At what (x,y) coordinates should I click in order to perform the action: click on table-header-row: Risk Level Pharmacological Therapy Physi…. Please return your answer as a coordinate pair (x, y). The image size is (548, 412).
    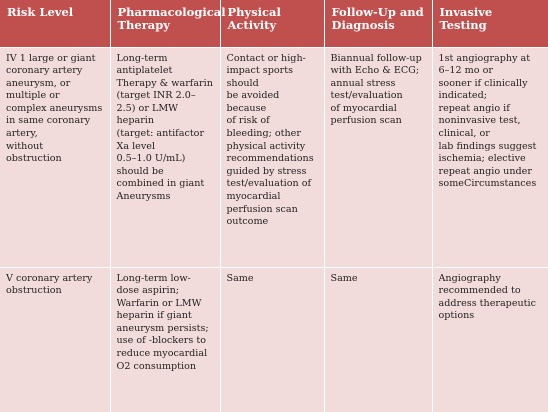
    Looking at the image, I should click on (274, 23).